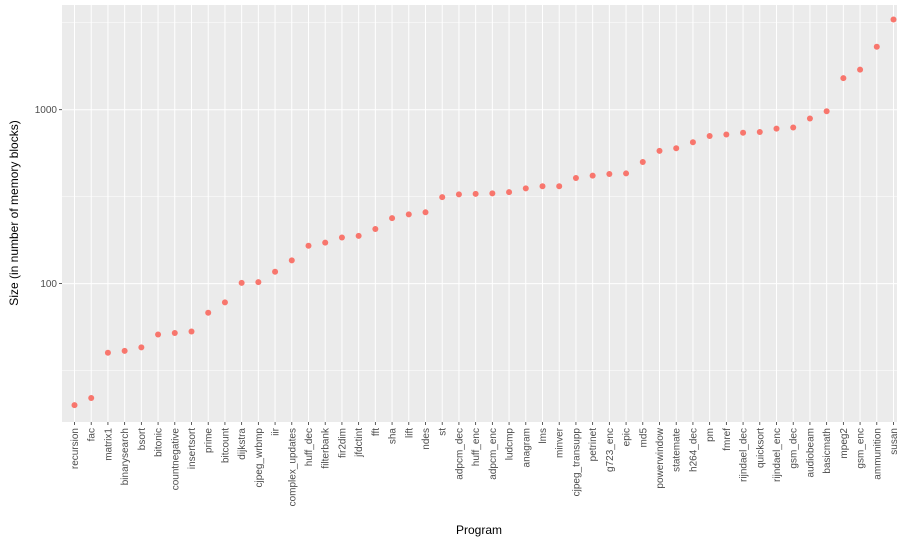  Describe the element at coordinates (476, 447) in the screenshot. I see `x-tick-label: huff_enc` at that location.